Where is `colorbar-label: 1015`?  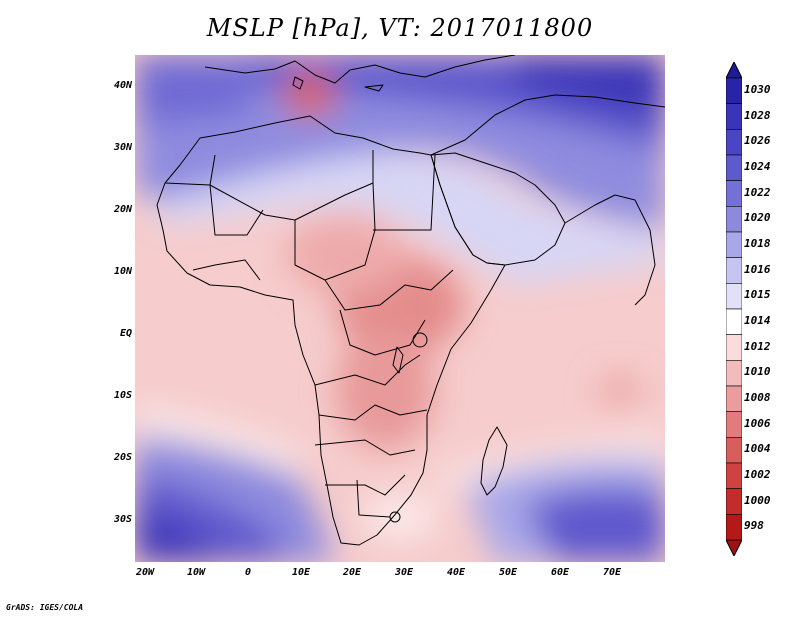
colorbar-label: 1015 is located at coordinates (757, 295).